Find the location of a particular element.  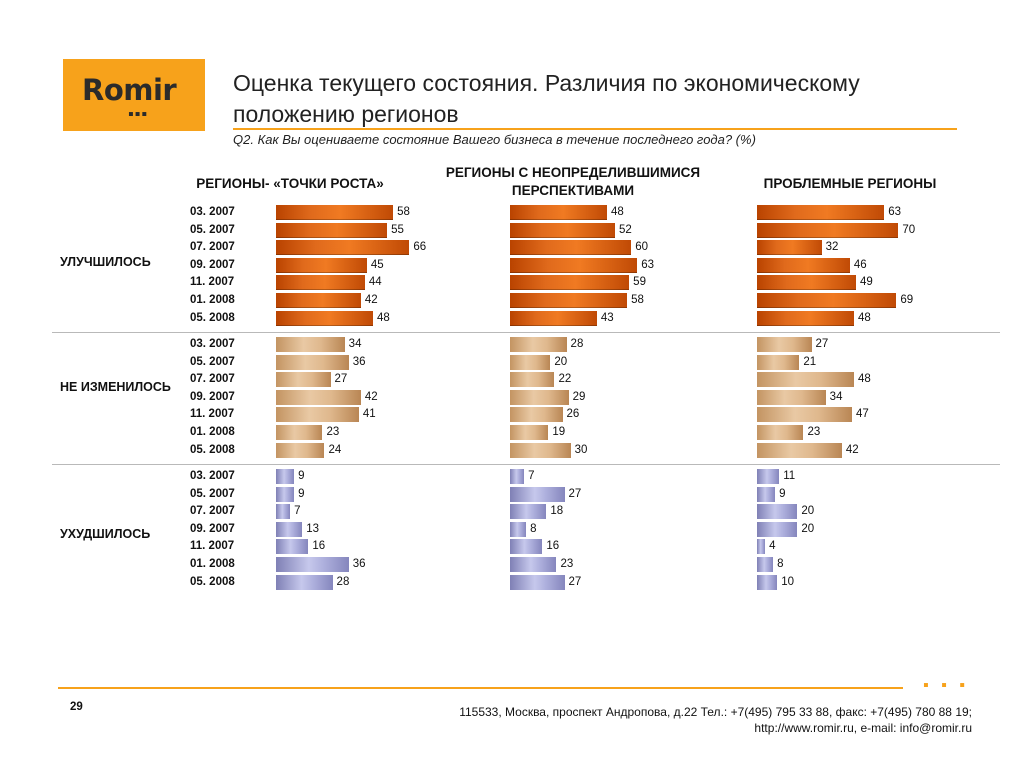

page-number: 29 is located at coordinates (76, 707).